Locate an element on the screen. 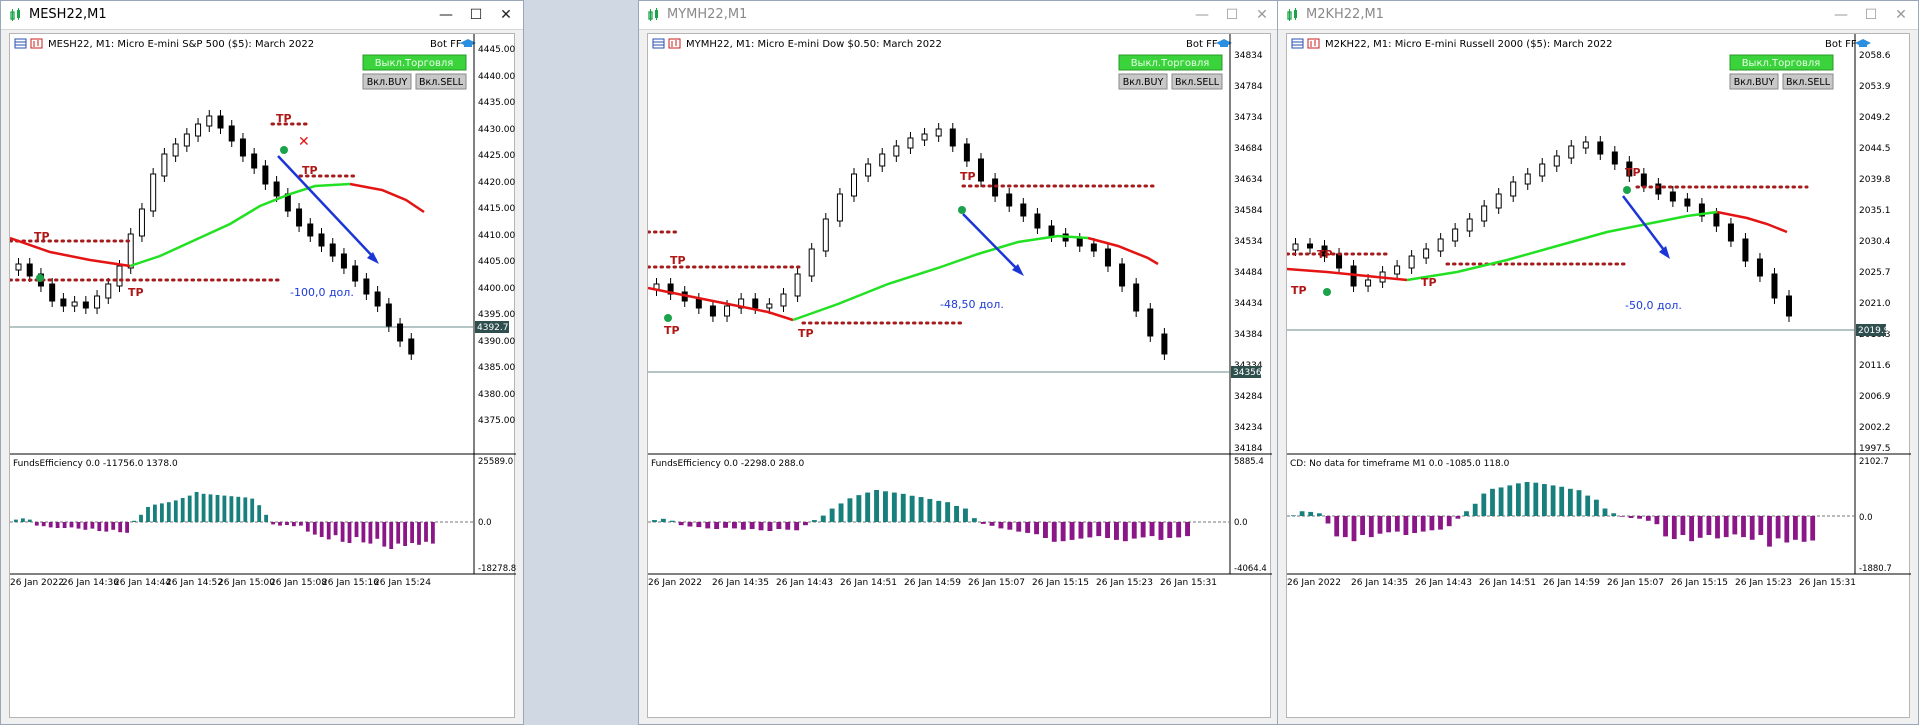 The height and width of the screenshot is (725, 1919). price-tick: 4395.00 is located at coordinates (496, 315).